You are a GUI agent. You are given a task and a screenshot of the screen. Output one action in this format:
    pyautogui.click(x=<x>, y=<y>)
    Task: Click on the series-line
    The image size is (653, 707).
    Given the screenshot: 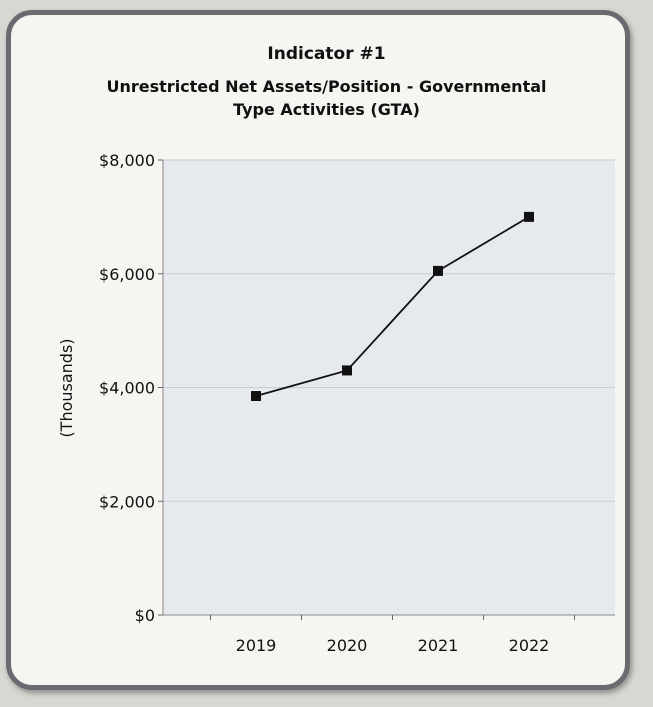 What is the action you would take?
    pyautogui.click(x=392, y=306)
    